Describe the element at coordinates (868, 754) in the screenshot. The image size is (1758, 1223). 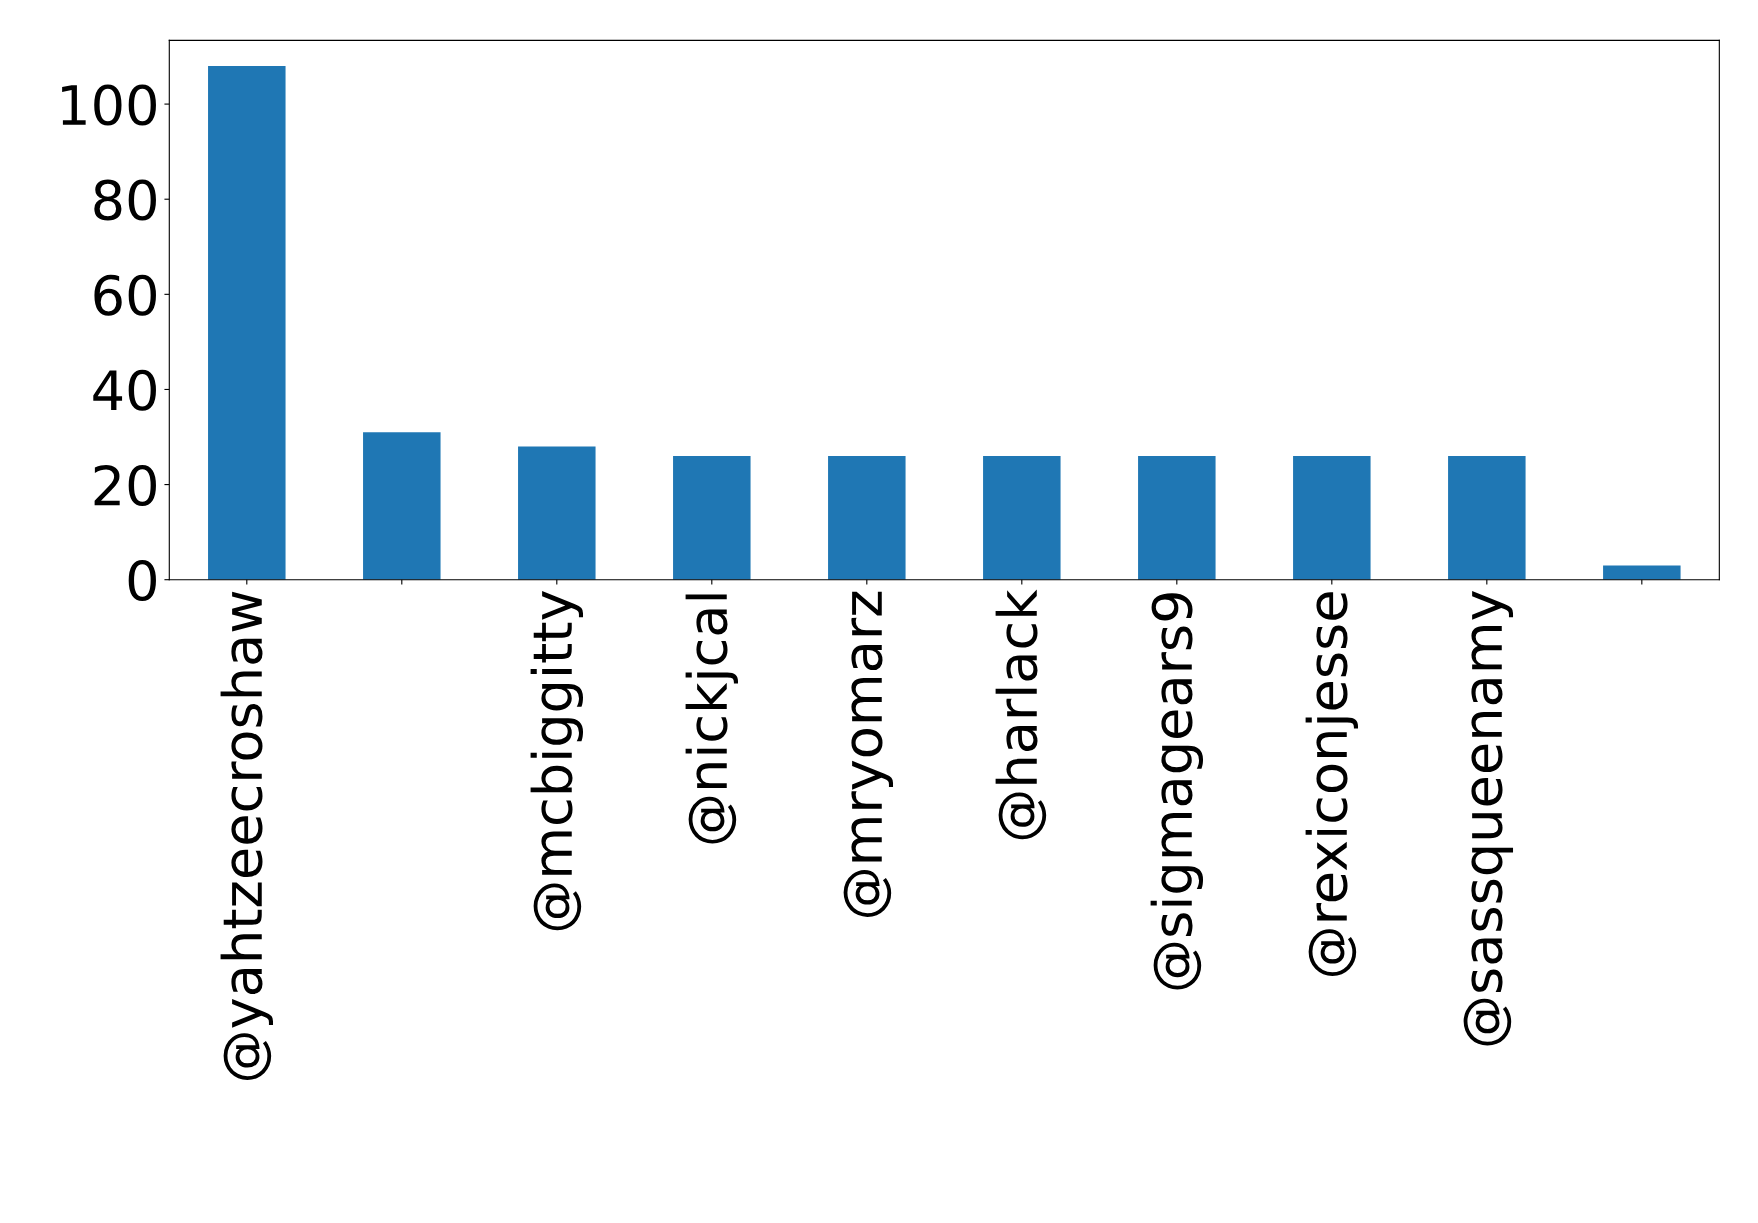
I see `x-tick-label: @mryomarz` at that location.